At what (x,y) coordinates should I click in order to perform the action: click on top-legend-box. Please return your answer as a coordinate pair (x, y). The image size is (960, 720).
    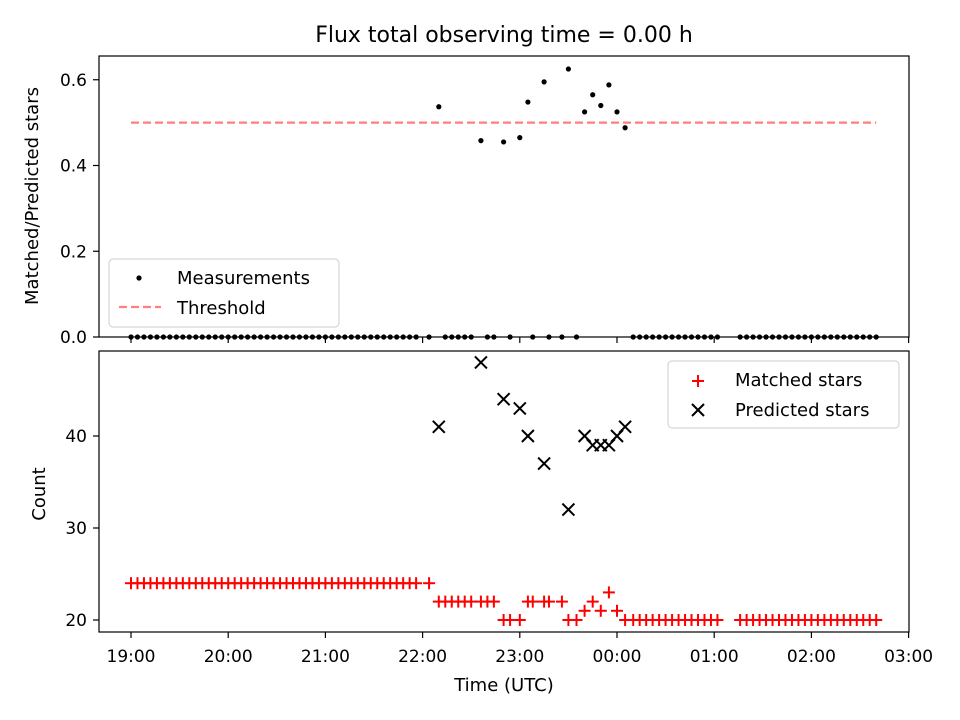
    Looking at the image, I should click on (224, 293).